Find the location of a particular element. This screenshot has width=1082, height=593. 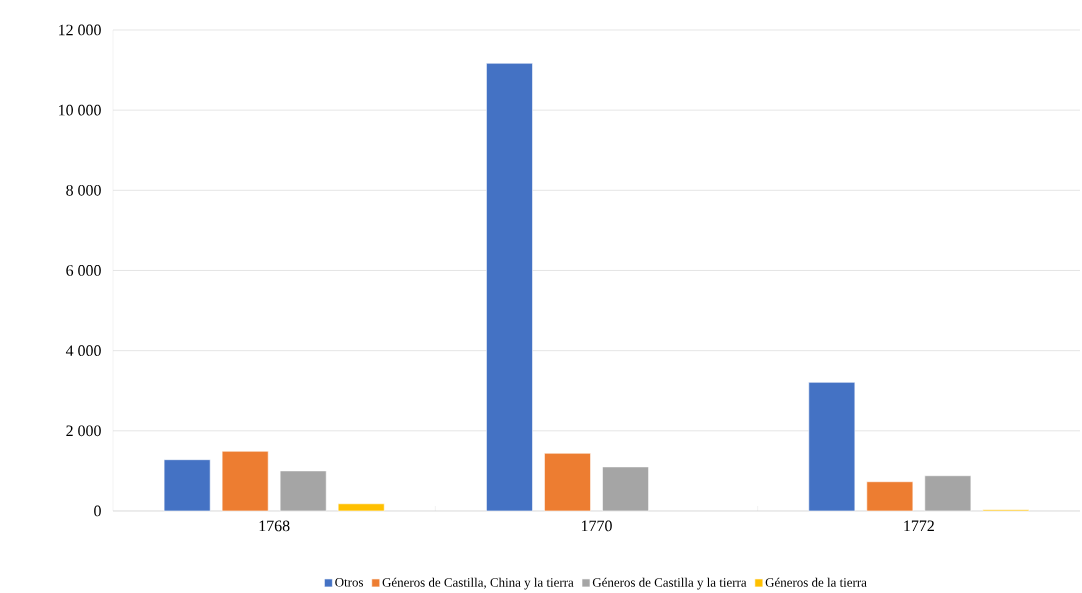

y-tick-label: 6 000 is located at coordinates (83, 270).